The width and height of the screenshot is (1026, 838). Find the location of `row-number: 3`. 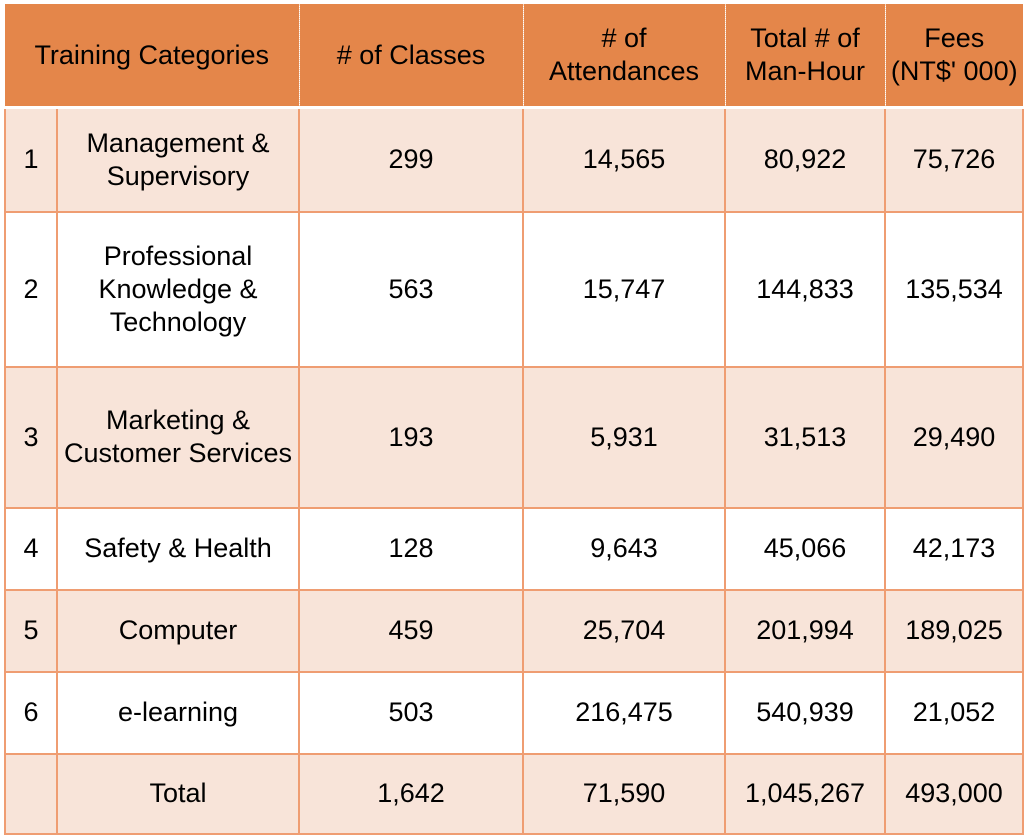

row-number: 3 is located at coordinates (31, 437).